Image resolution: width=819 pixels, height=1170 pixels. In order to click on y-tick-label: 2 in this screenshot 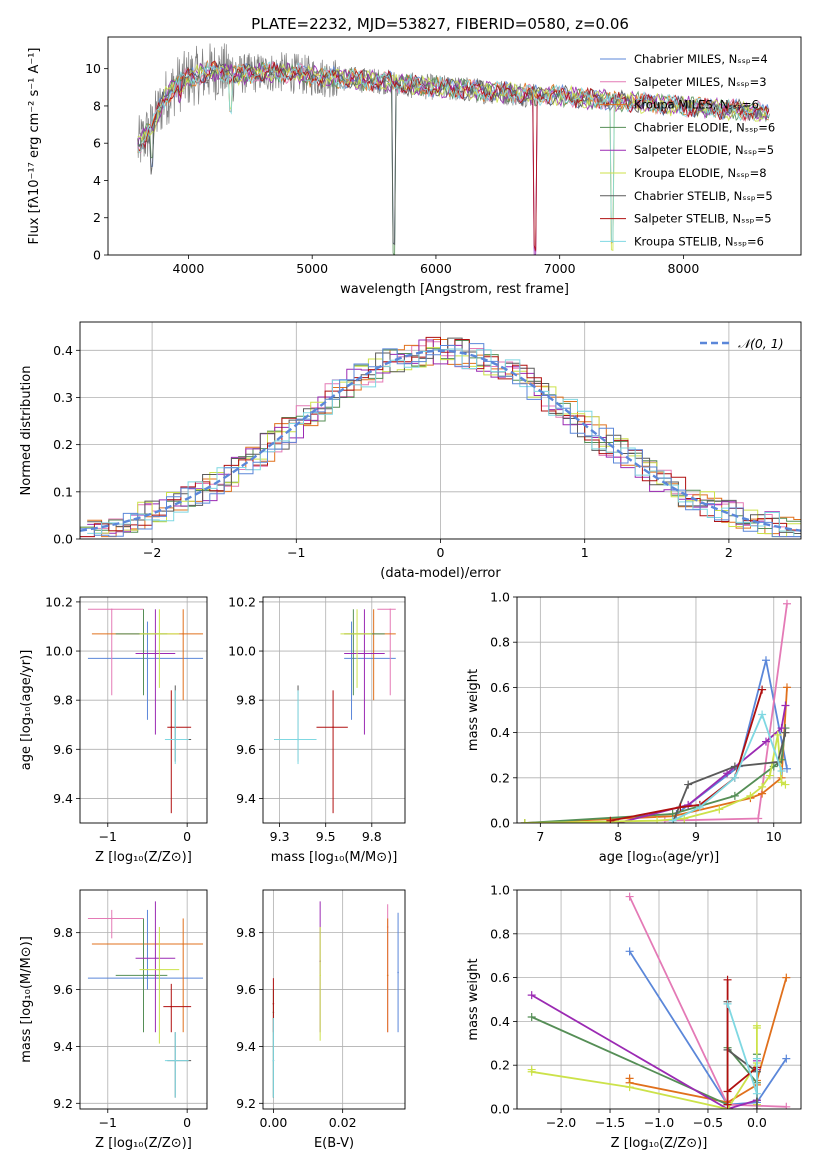, I will do `click(97, 217)`.